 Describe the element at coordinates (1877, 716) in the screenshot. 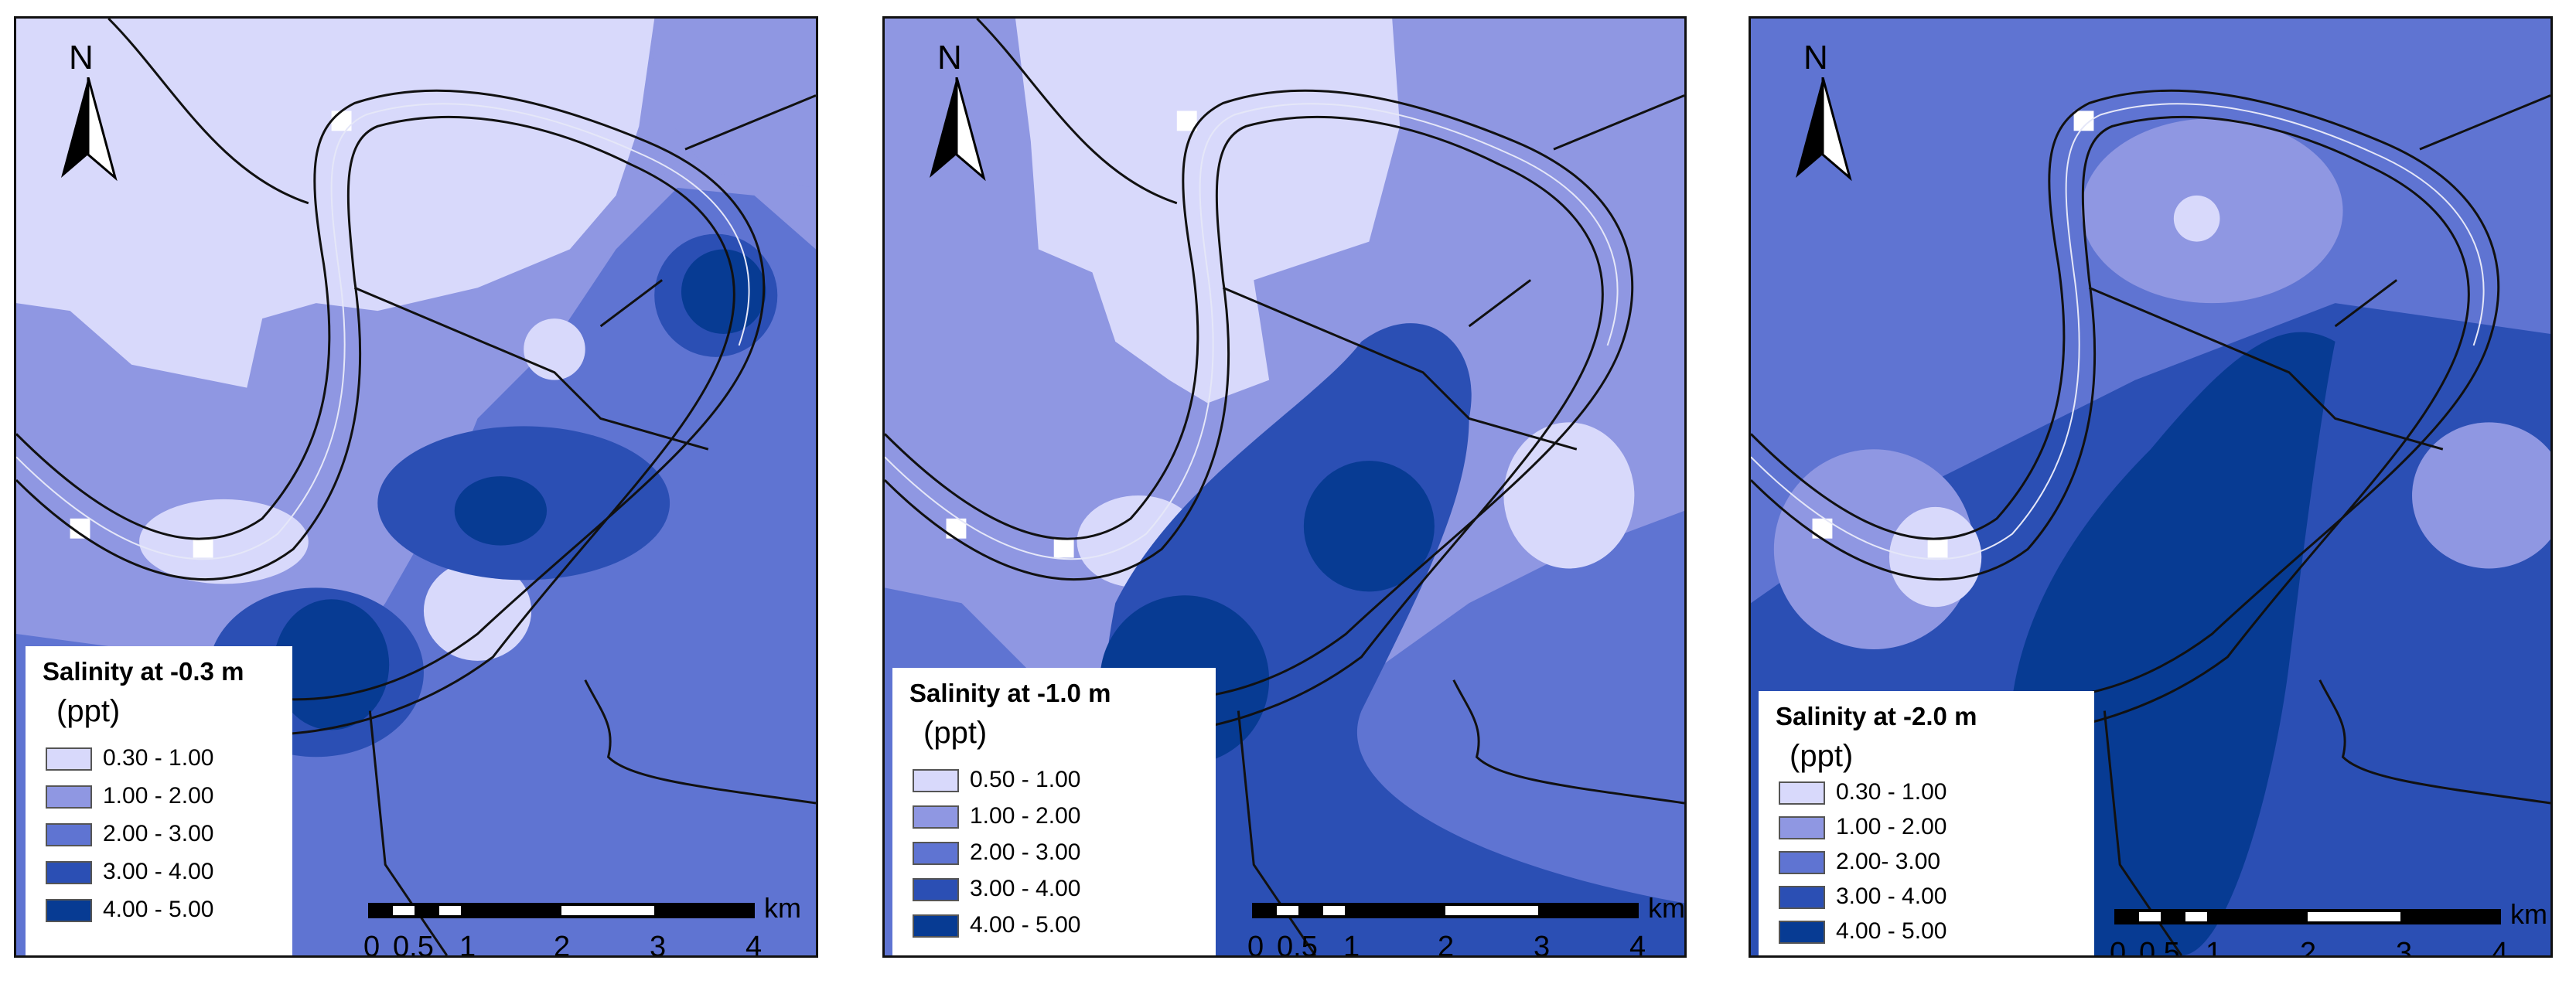

I see `legend-title: Salinity at -2.0 m` at that location.